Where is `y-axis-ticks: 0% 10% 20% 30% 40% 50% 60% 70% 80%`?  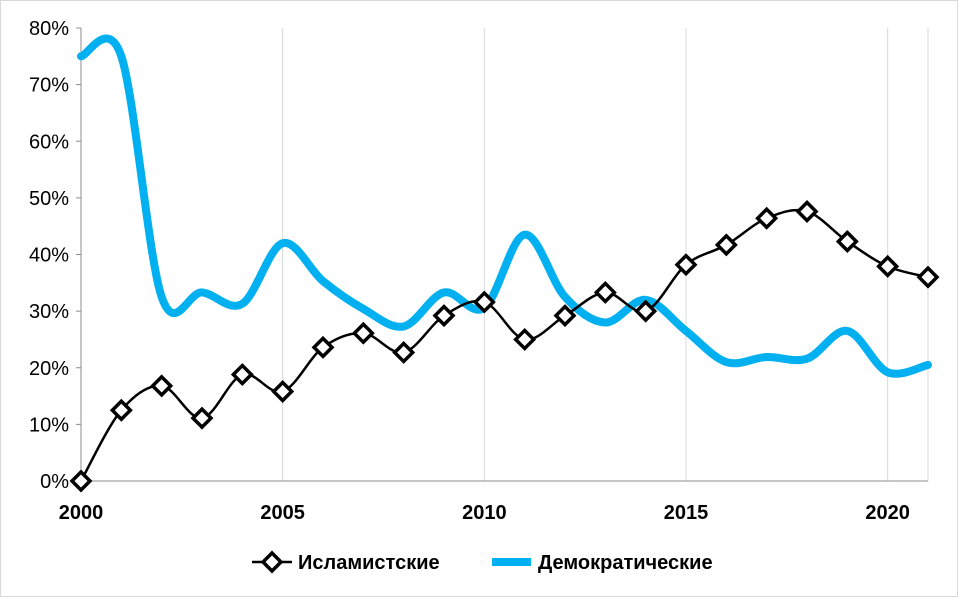
y-axis-ticks: 0% 10% 20% 30% 40% 50% 60% 70% 80% is located at coordinates (49, 255).